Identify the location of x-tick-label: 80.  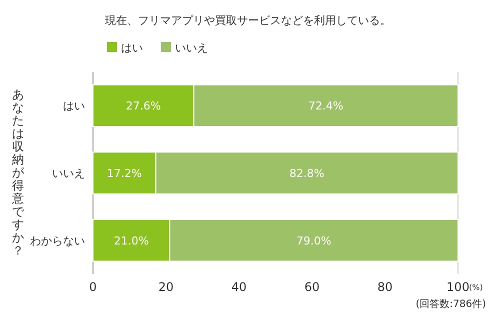
(385, 287).